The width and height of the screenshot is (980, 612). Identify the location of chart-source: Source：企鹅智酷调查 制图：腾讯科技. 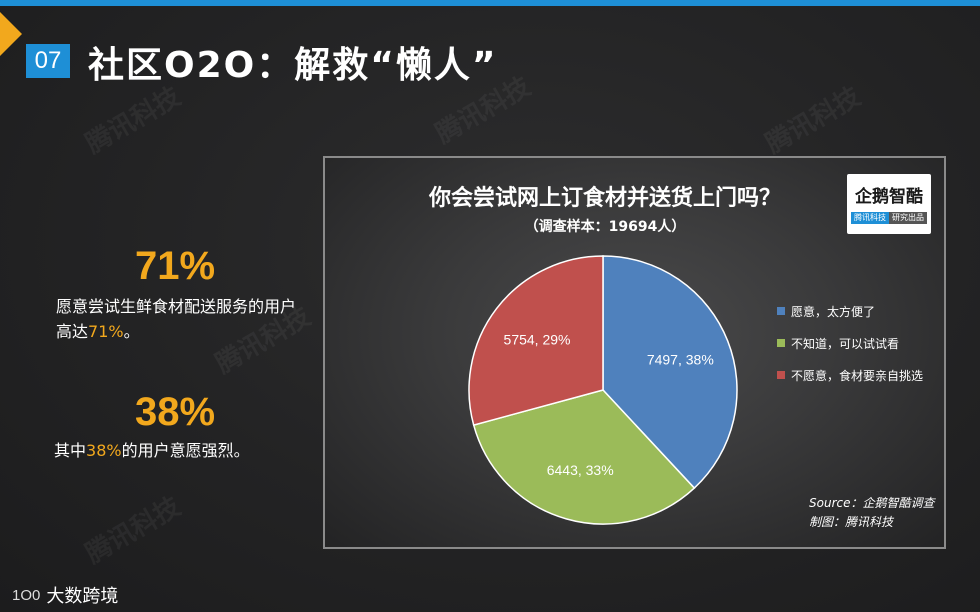
(871, 513).